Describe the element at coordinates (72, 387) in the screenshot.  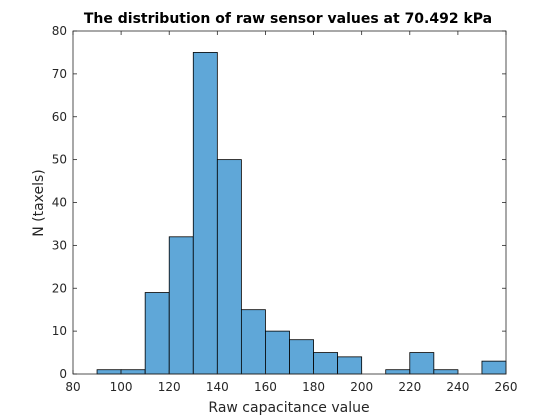
I see `x-tick-label: 80` at that location.